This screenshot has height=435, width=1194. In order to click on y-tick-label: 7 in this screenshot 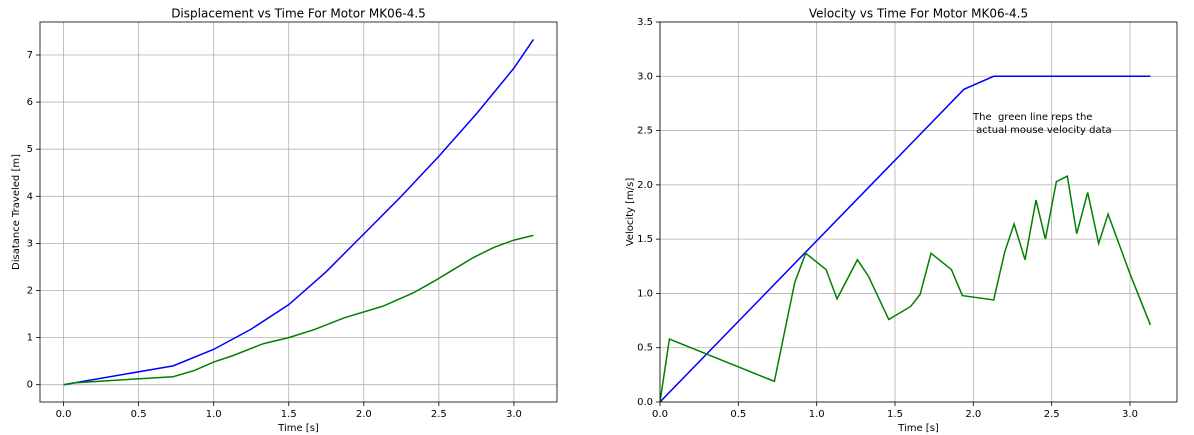, I will do `click(30, 55)`.